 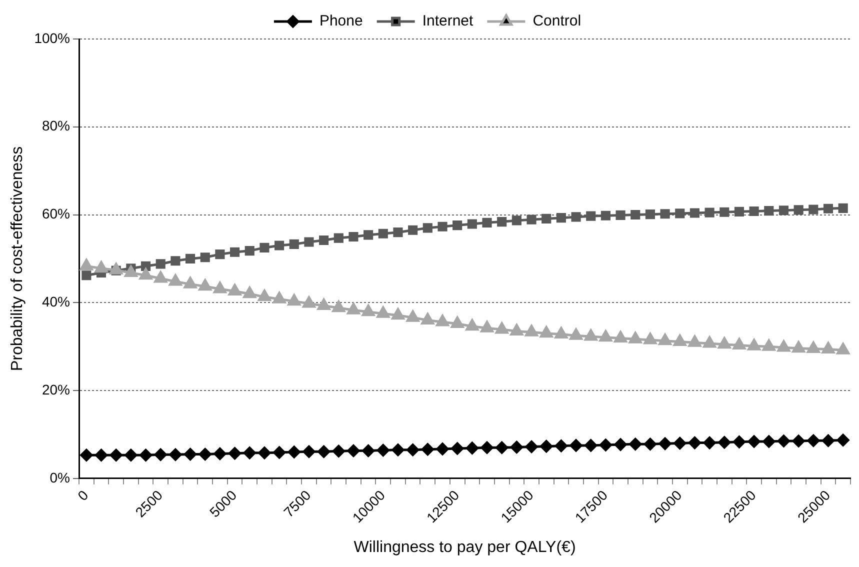 I want to click on y-tick-label: 20%, so click(x=56, y=389).